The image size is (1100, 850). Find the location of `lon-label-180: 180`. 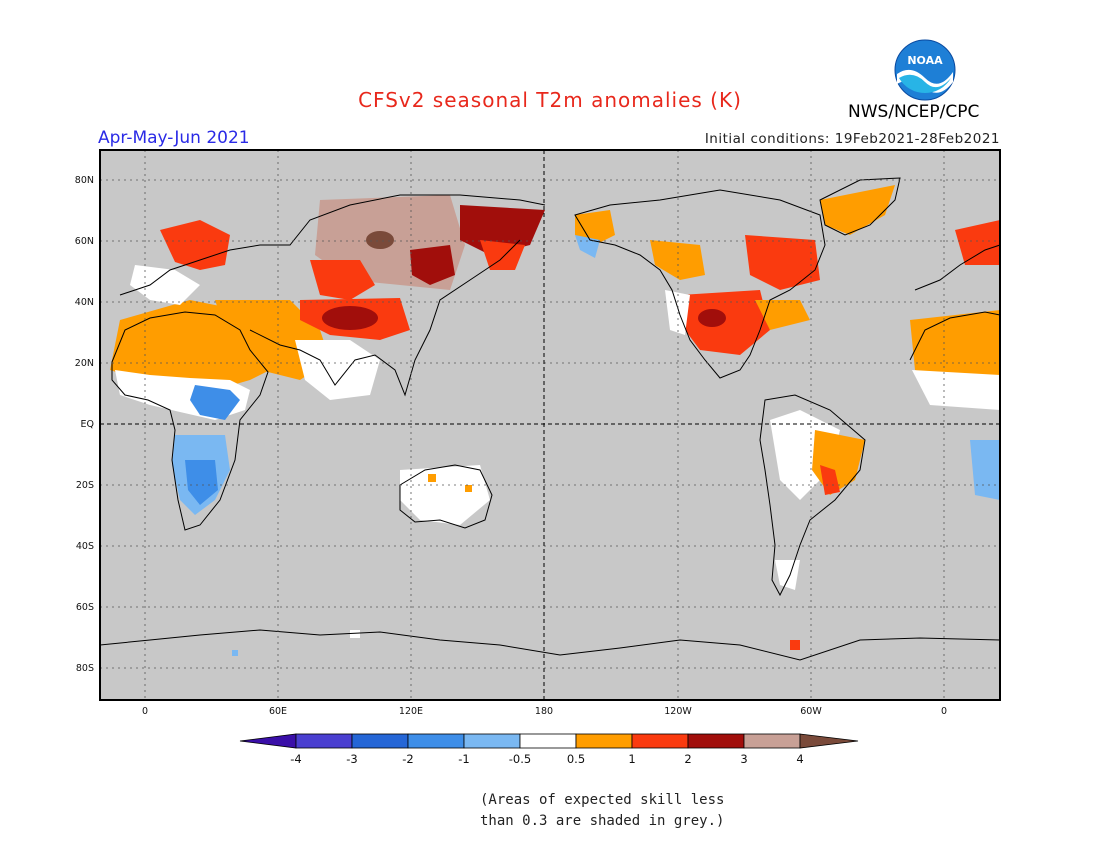

lon-label-180: 180 is located at coordinates (544, 711).